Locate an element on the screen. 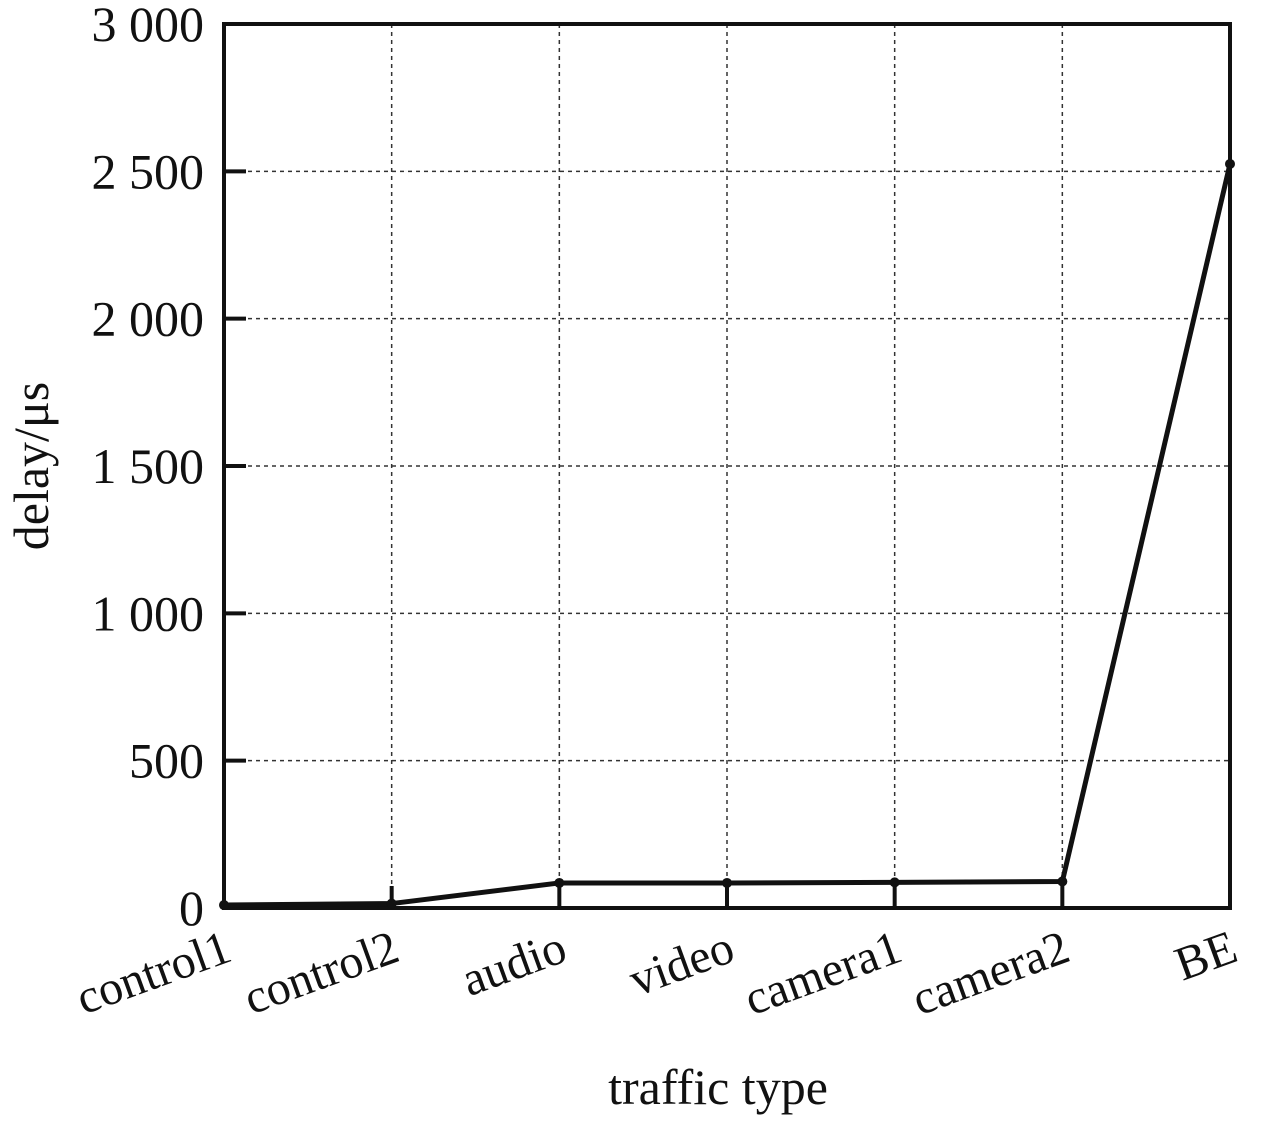  y-tick-label: 500 is located at coordinates (166, 761).